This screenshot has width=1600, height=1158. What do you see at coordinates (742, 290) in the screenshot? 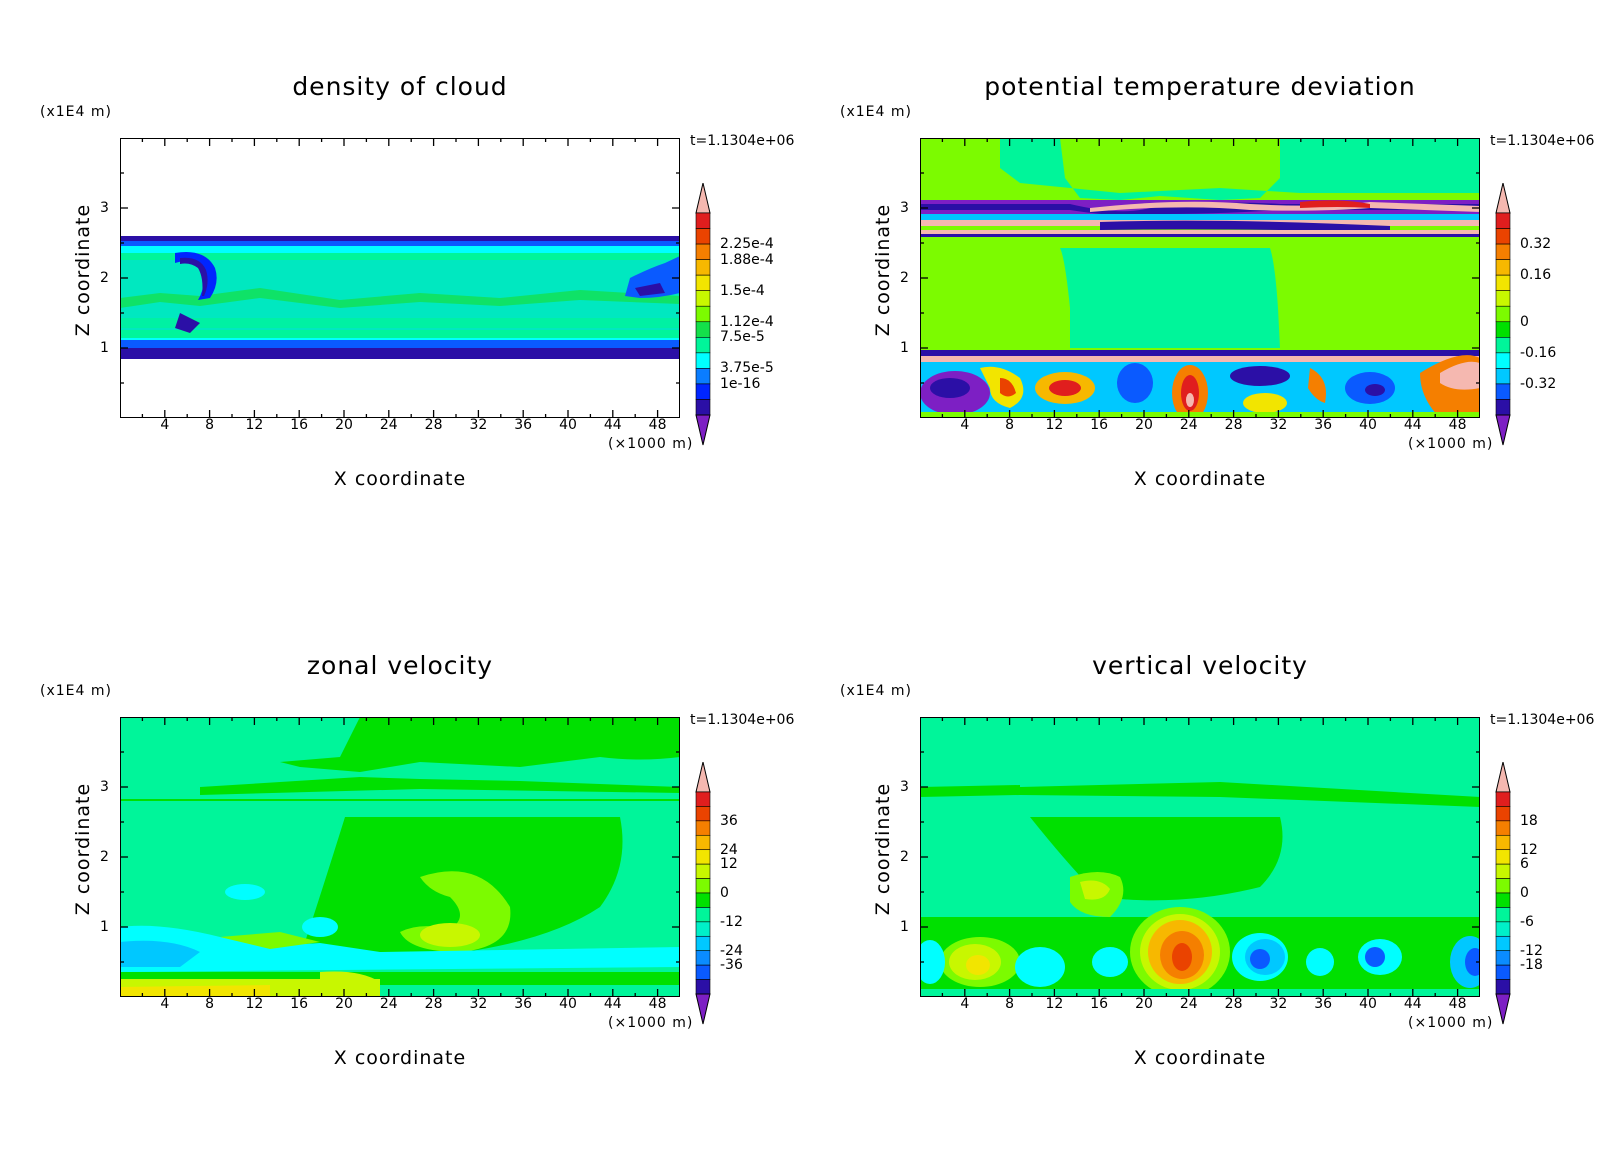
I see `colorbar-label: 1.5e-4` at bounding box center [742, 290].